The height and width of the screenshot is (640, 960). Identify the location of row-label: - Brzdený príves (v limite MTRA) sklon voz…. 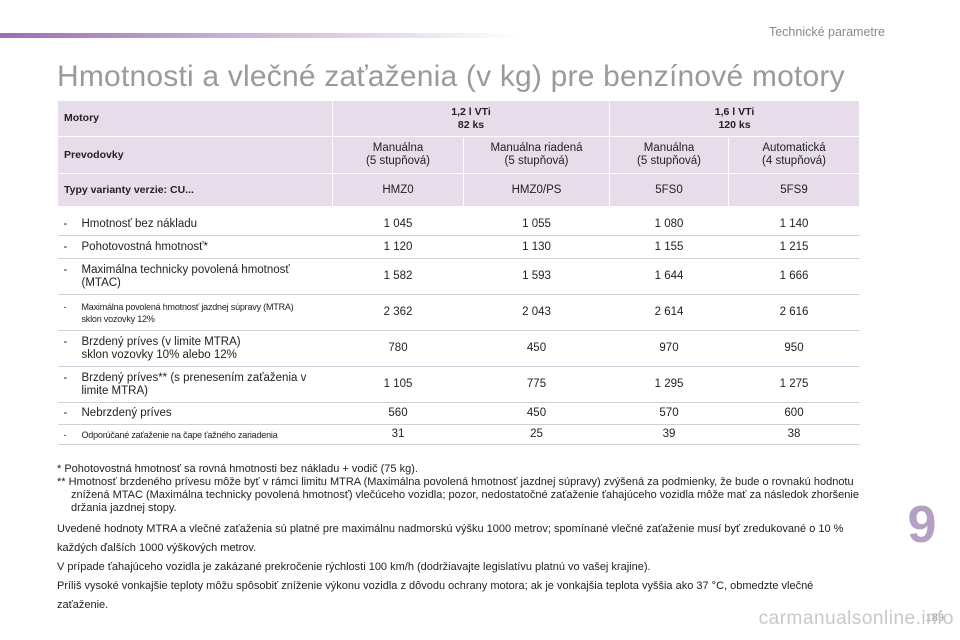
(195, 348).